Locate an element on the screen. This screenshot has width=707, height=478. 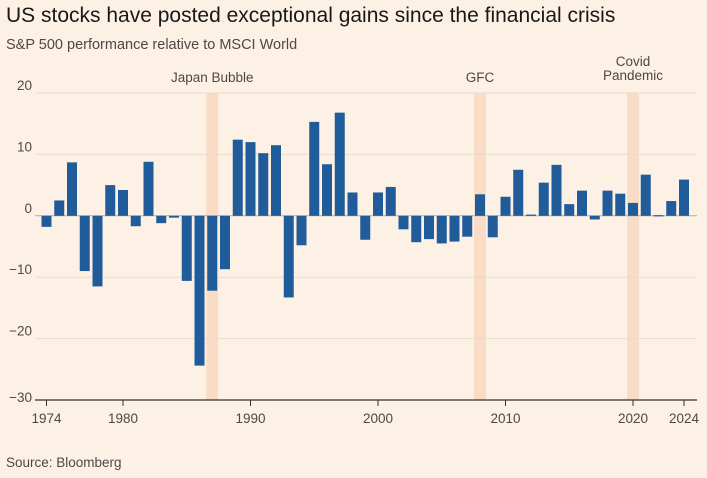
x-tick-label: 1974 is located at coordinates (46, 418).